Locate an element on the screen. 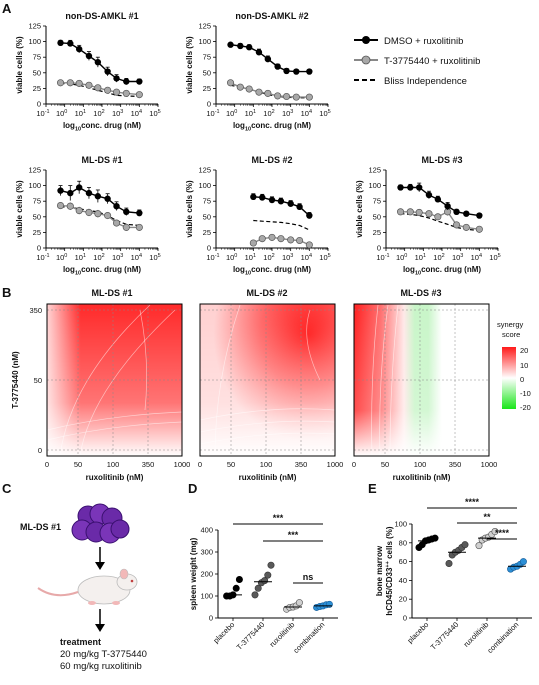 The image size is (539, 685). heatmap-1-frame is located at coordinates (114, 380).